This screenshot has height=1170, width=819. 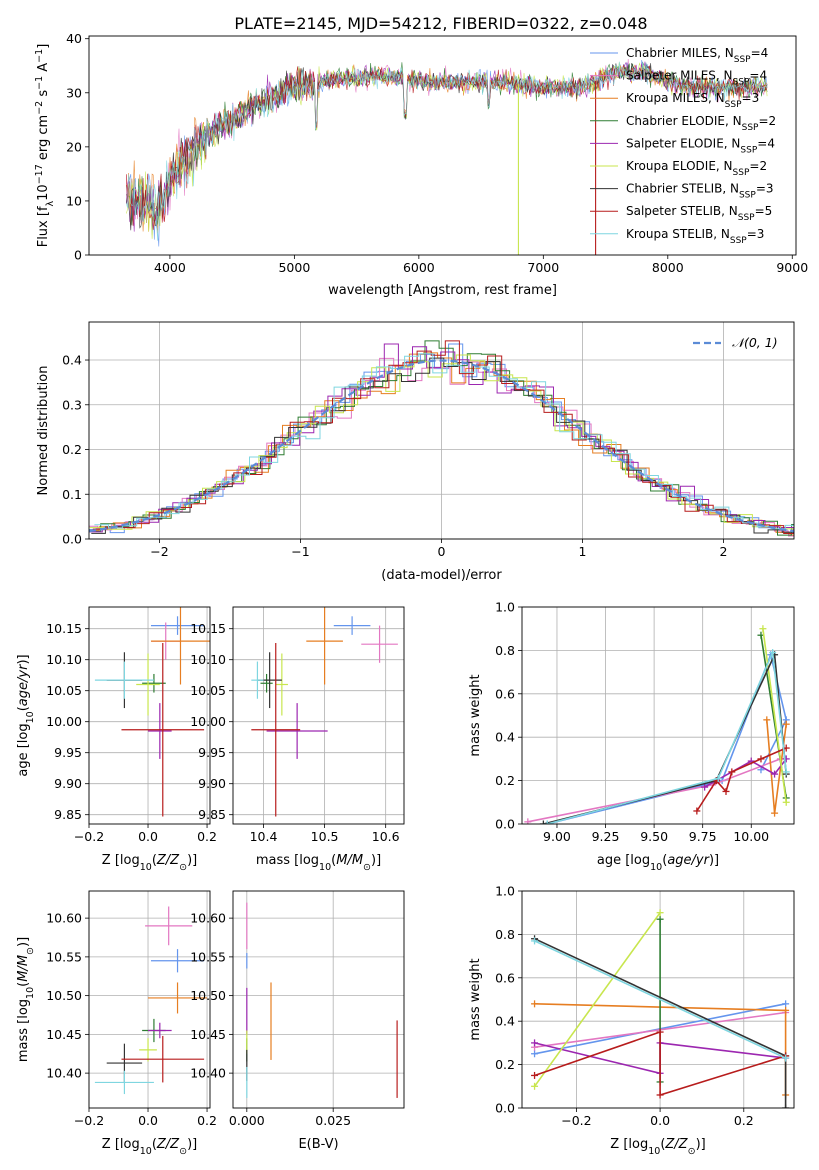 What do you see at coordinates (23, 968) in the screenshot?
I see `label-part: M/M` at bounding box center [23, 968].